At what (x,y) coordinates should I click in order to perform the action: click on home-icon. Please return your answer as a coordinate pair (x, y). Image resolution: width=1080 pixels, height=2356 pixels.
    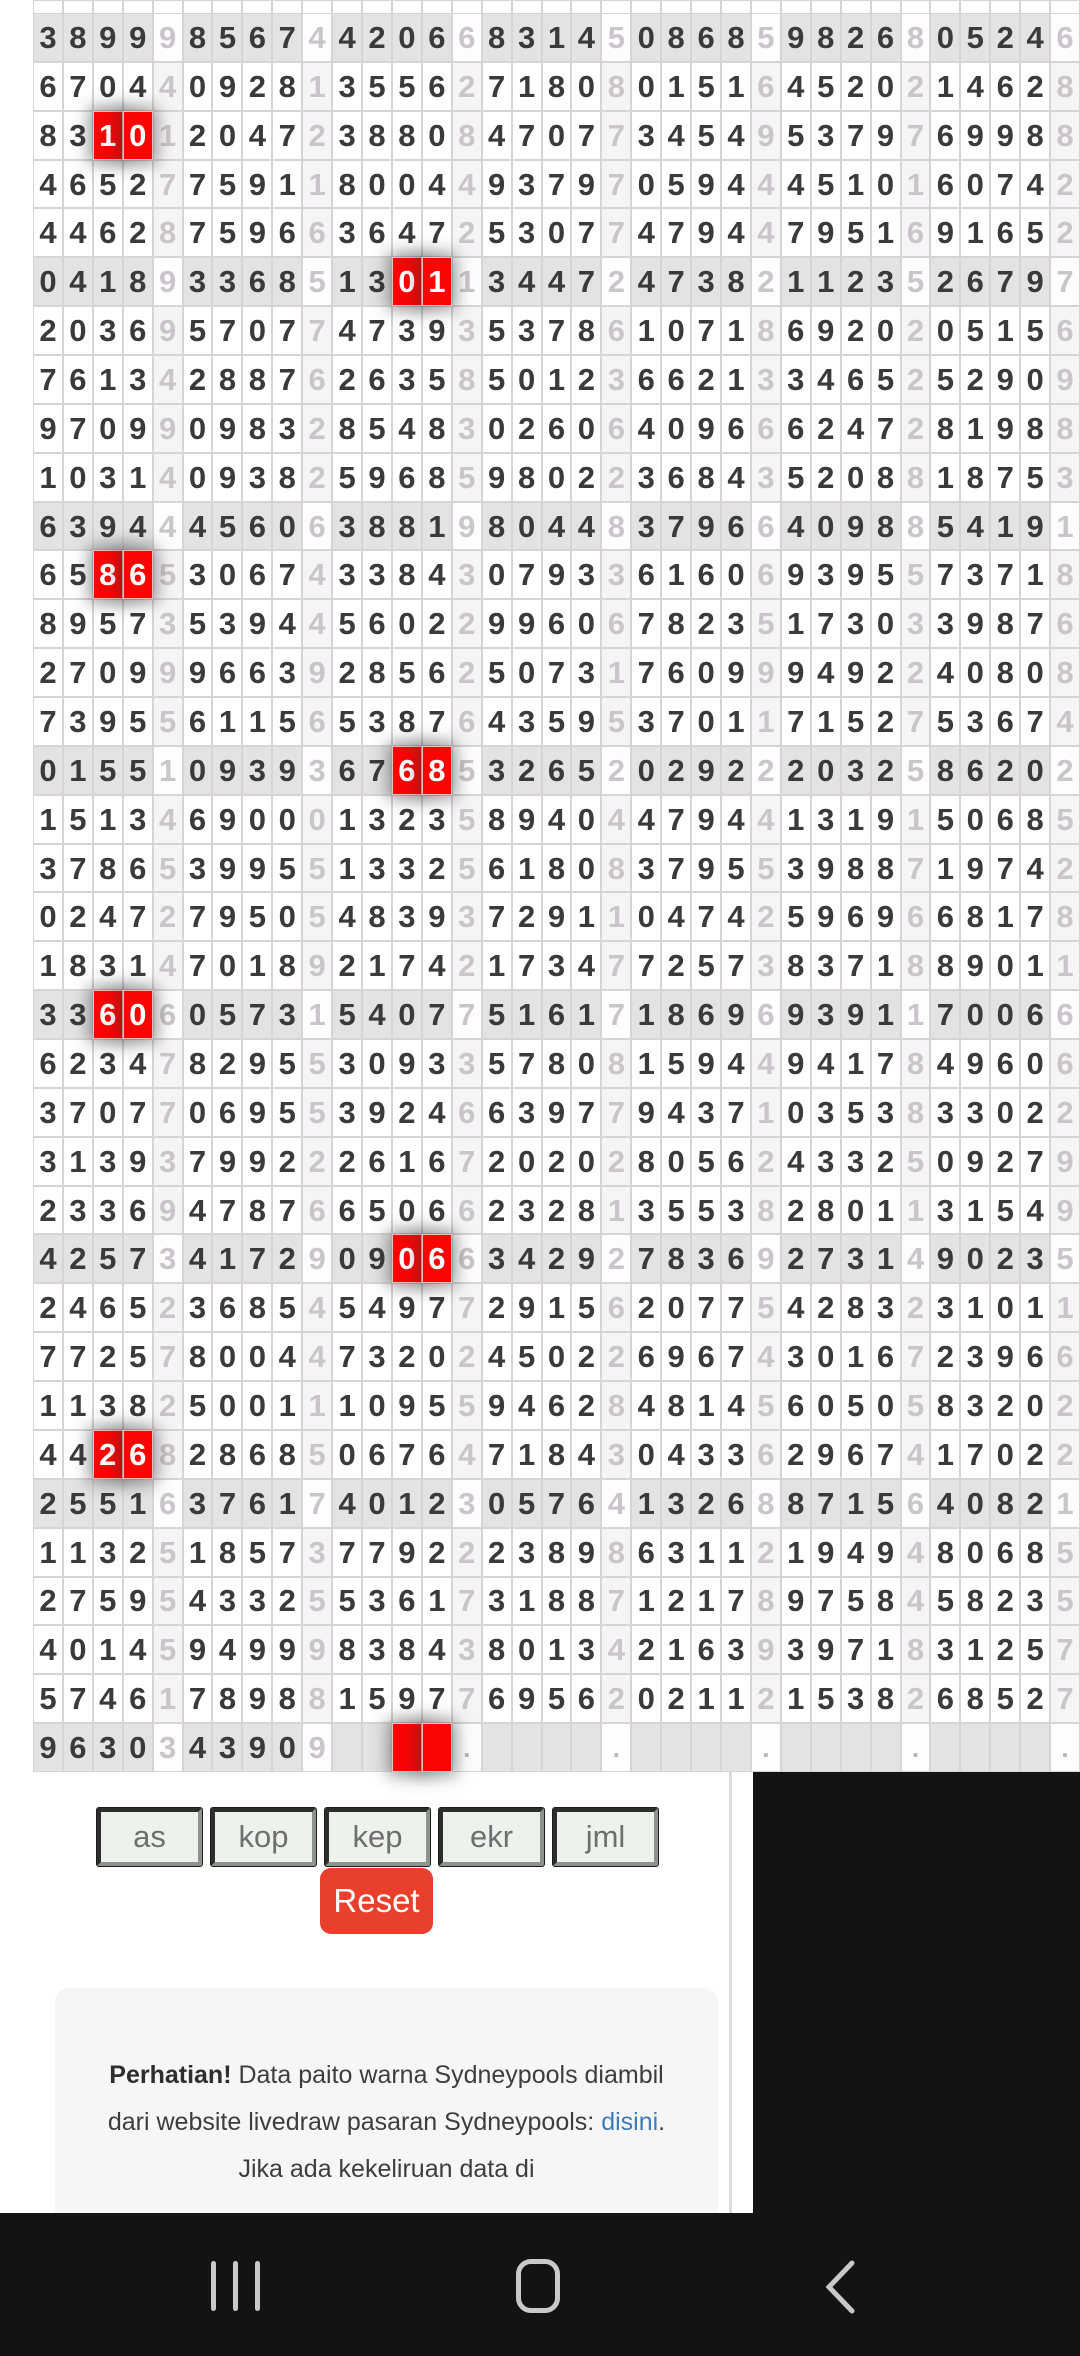
    Looking at the image, I should click on (538, 2286).